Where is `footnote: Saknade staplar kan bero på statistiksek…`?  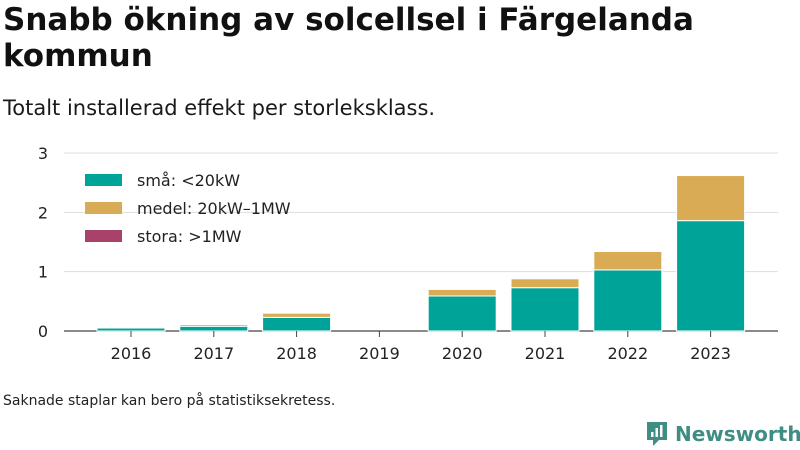 footnote: Saknade staplar kan bero på statistiksek… is located at coordinates (169, 401).